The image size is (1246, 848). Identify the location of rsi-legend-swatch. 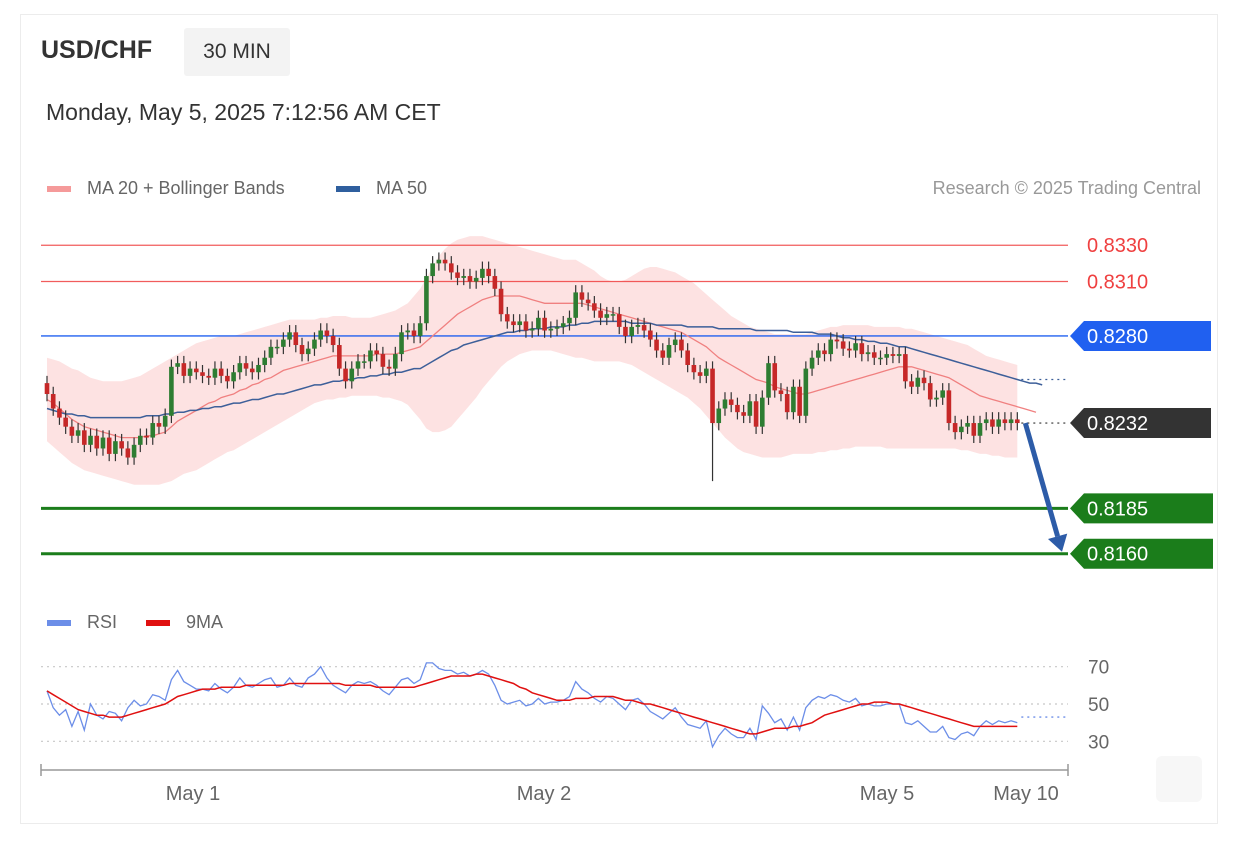
(59, 622).